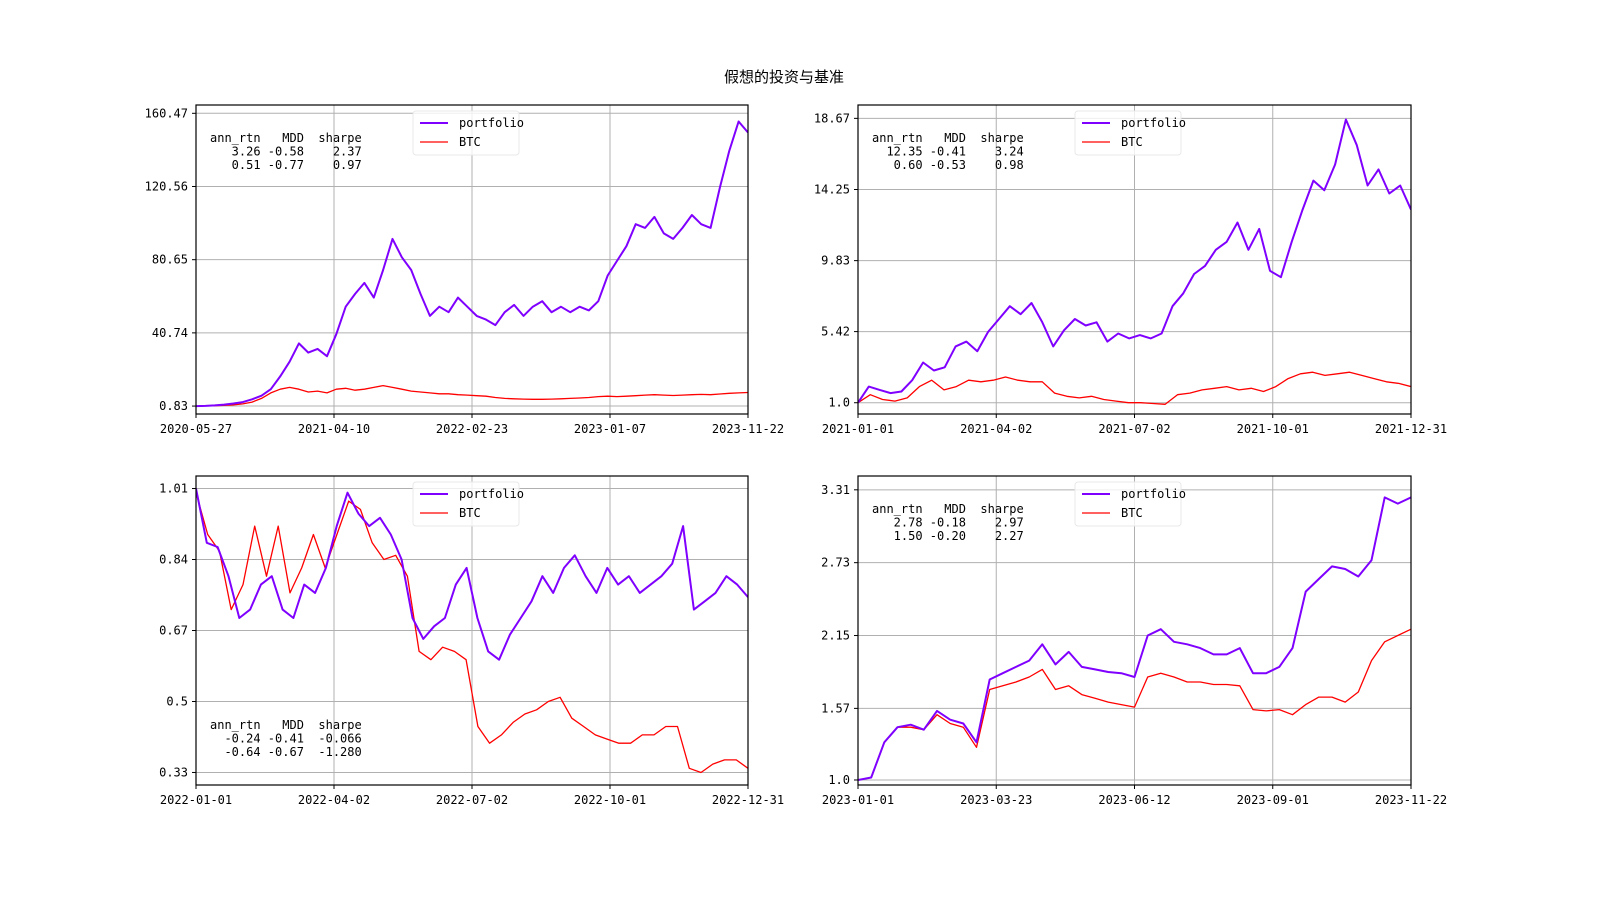 Image resolution: width=1600 pixels, height=900 pixels. I want to click on y-tick-label: 3.31, so click(835, 490).